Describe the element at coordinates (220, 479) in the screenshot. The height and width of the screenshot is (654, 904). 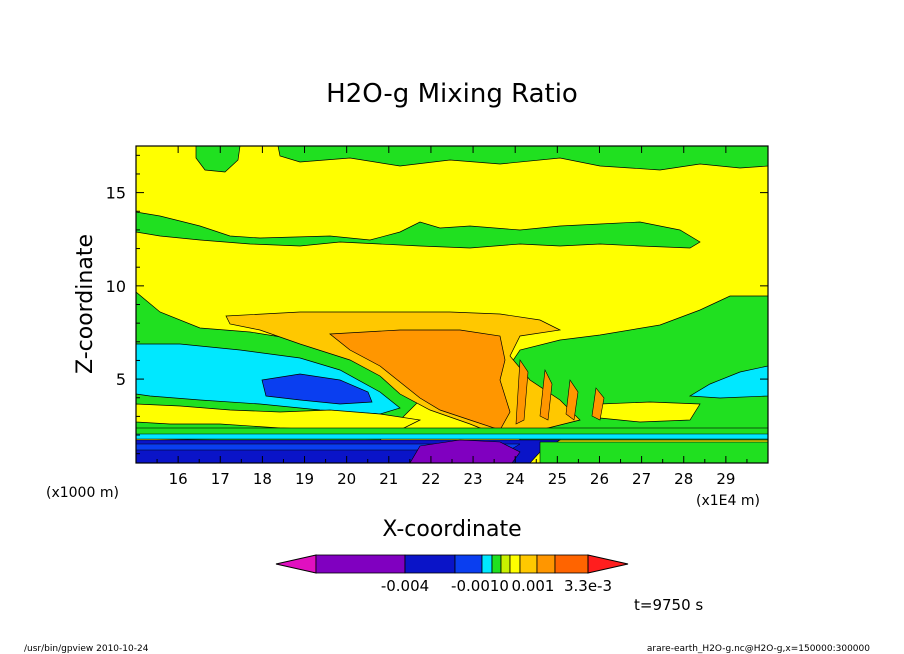
I see `x-tick-label: 17` at that location.